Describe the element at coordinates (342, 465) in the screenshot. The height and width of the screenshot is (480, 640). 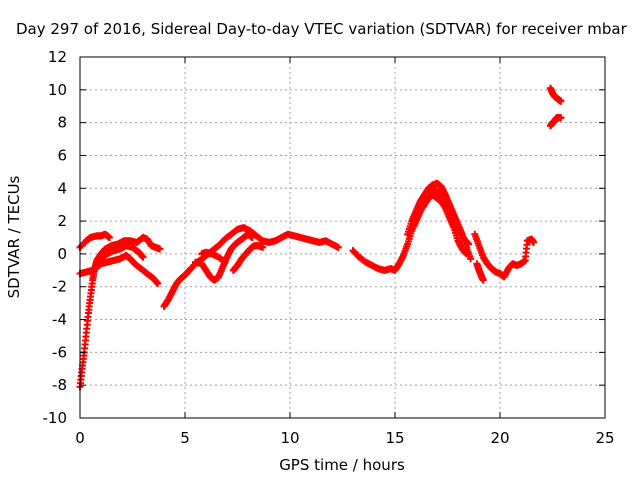
I see `x-axis-label: GPS time / hours` at that location.